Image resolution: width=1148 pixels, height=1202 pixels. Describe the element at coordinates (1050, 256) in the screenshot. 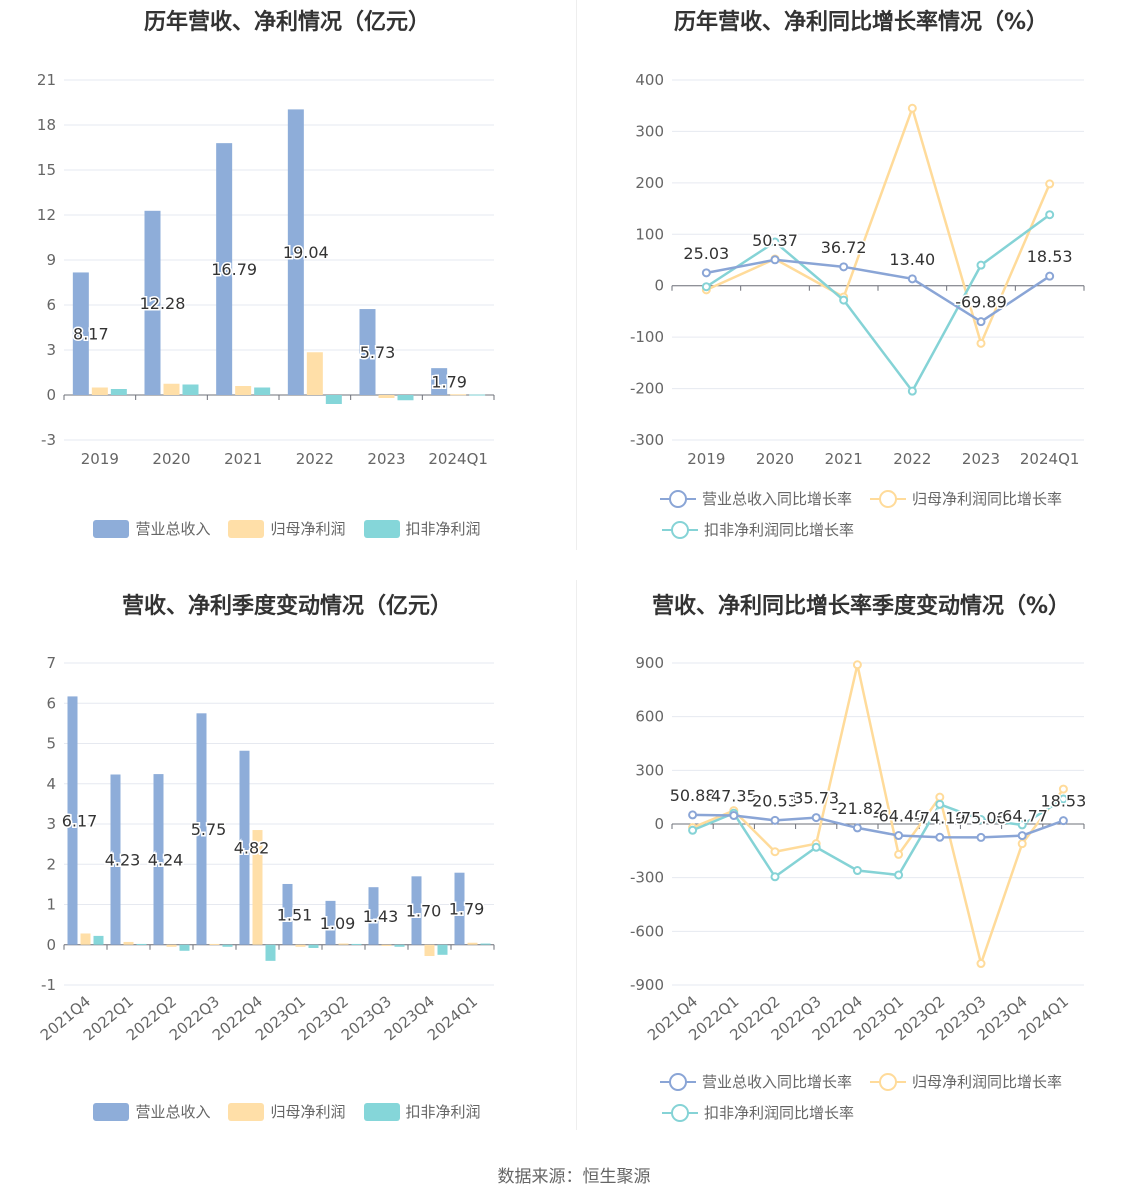

I see `data-label: 18.53` at that location.